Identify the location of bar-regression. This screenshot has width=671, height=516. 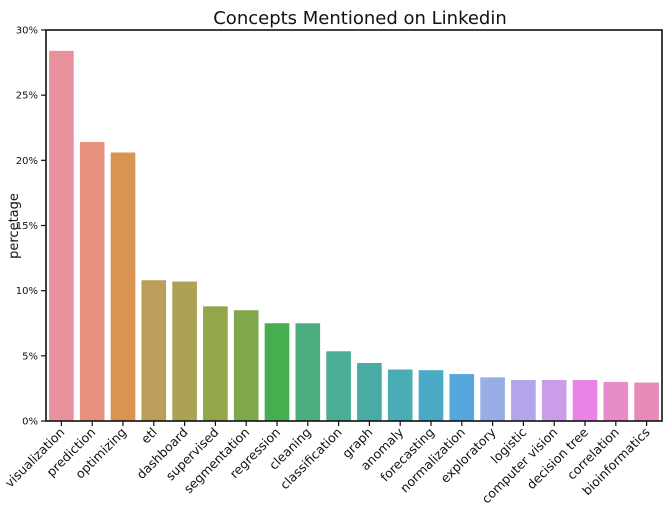
(277, 372).